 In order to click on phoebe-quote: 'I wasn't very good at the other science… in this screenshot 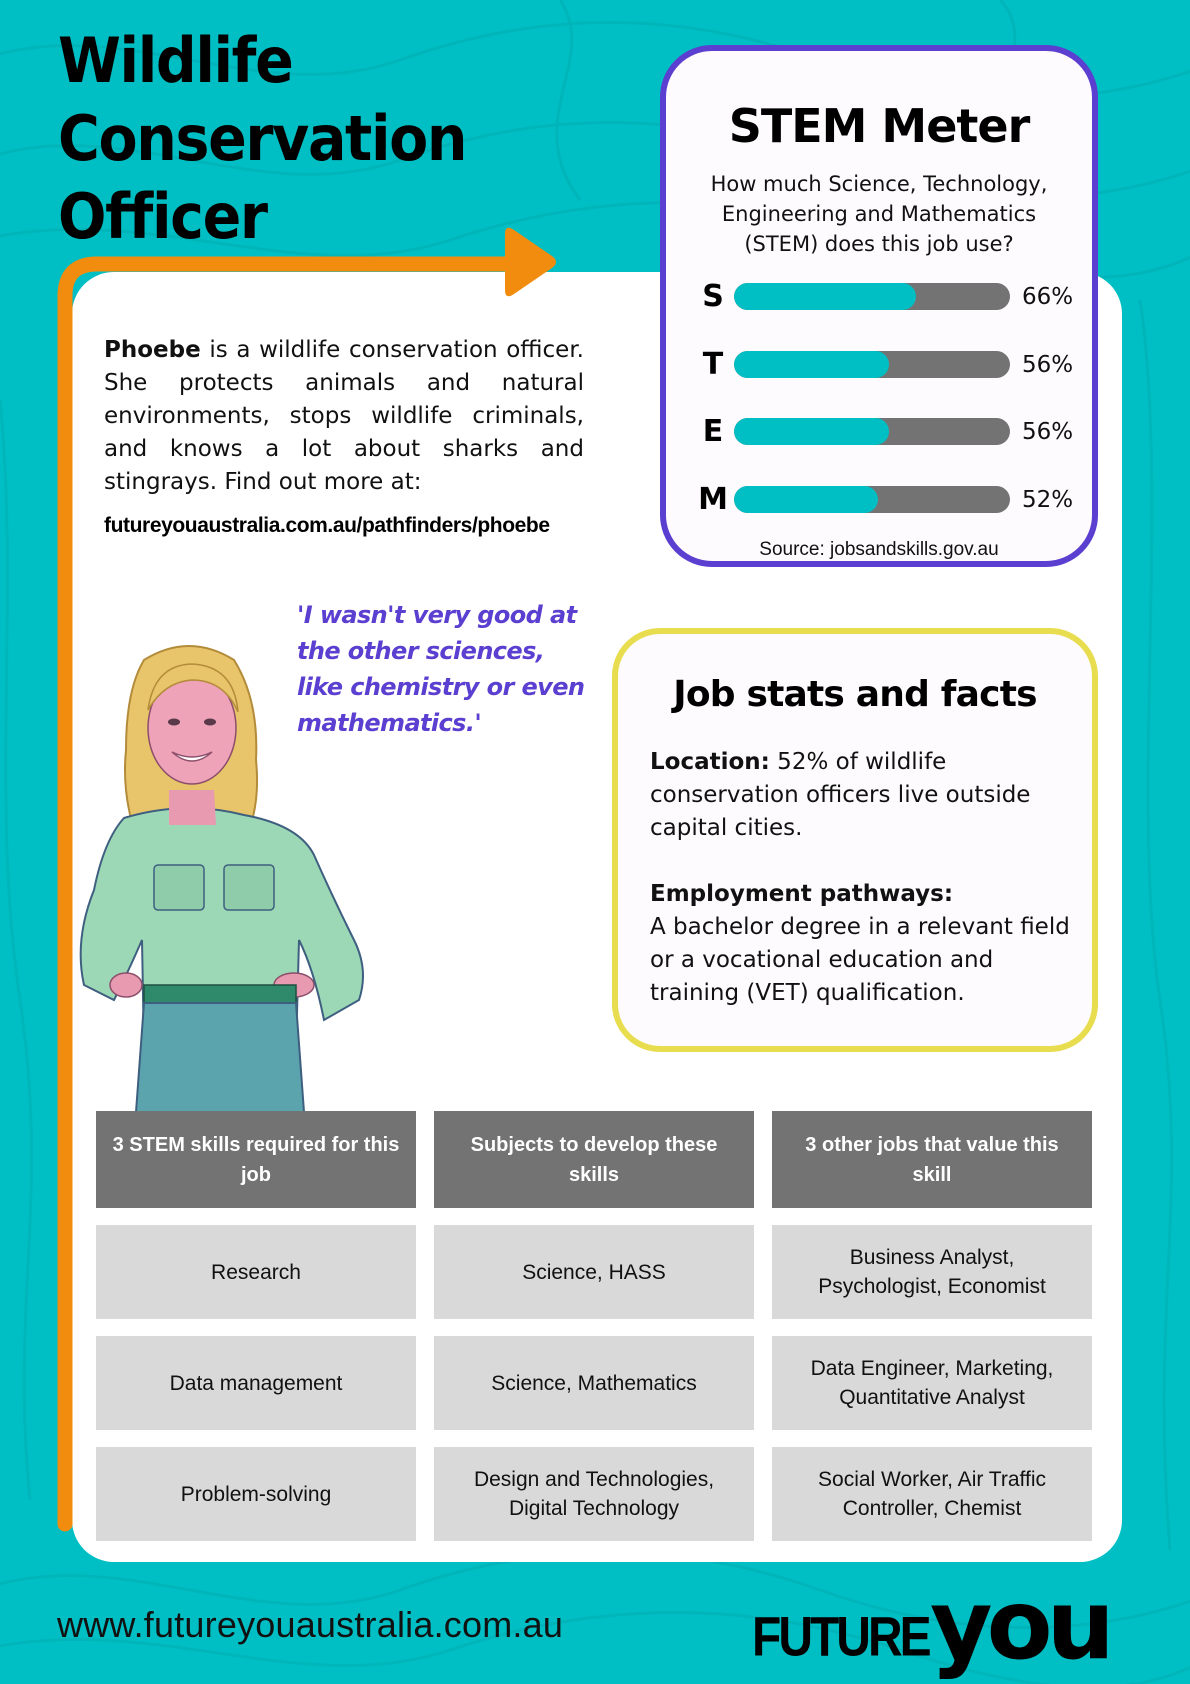, I will do `click(441, 669)`.